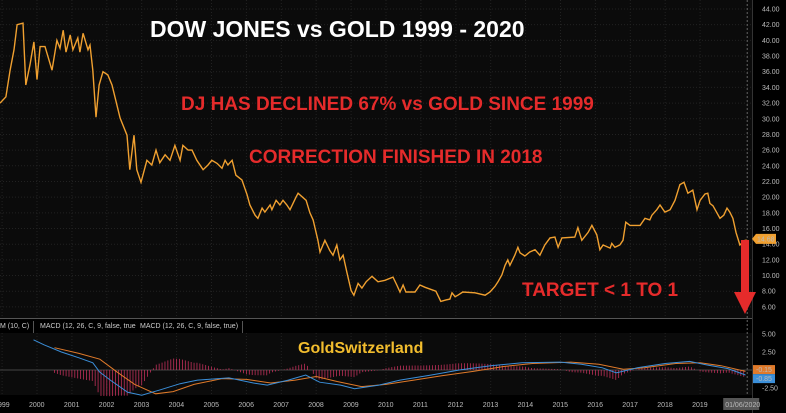 The width and height of the screenshot is (786, 413). What do you see at coordinates (769, 353) in the screenshot?
I see `macd-y-tick-label: 2.50` at bounding box center [769, 353].